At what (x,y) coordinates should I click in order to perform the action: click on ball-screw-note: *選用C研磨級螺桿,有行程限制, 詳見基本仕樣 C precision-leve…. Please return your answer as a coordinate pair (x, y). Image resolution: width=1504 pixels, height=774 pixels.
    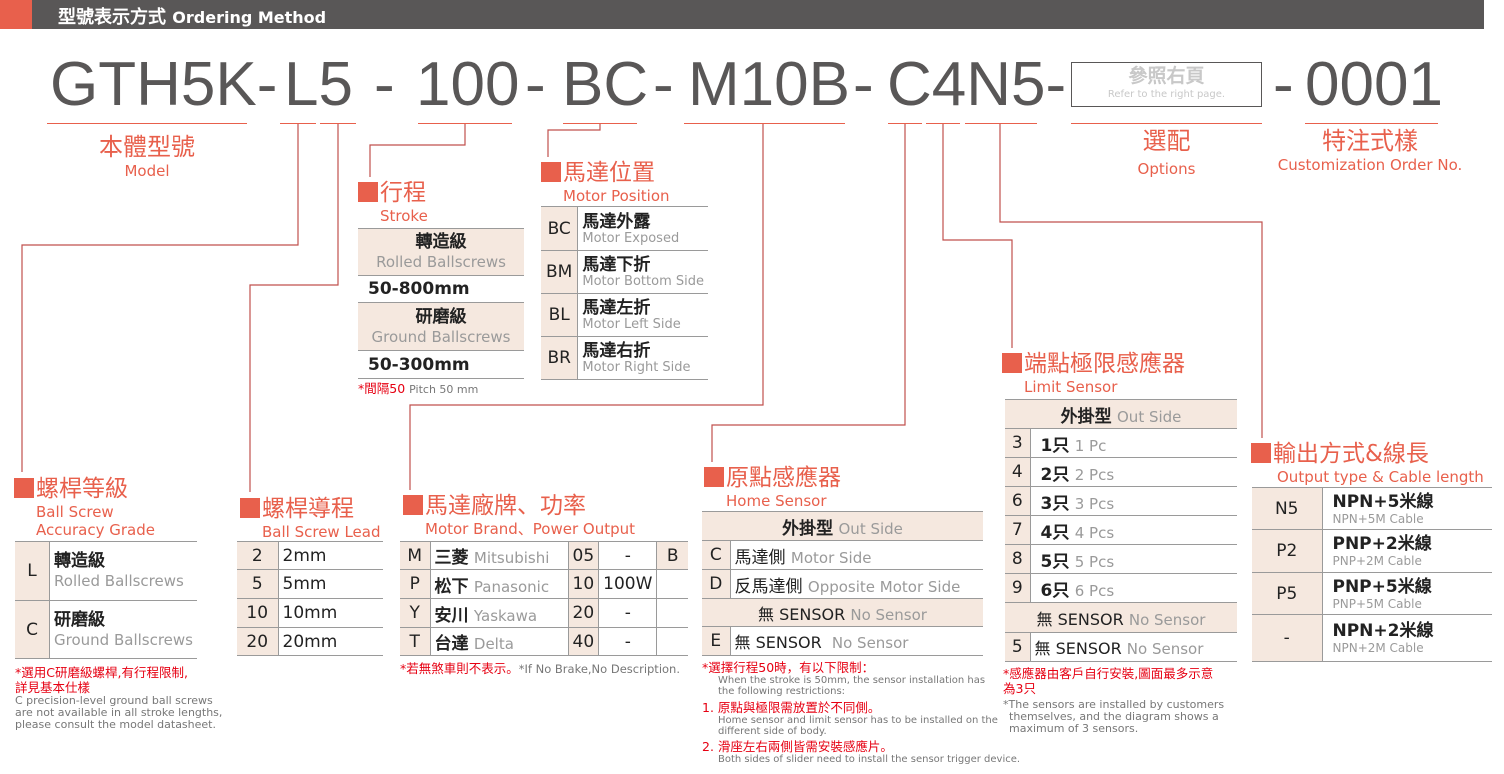
    Looking at the image, I should click on (118, 698).